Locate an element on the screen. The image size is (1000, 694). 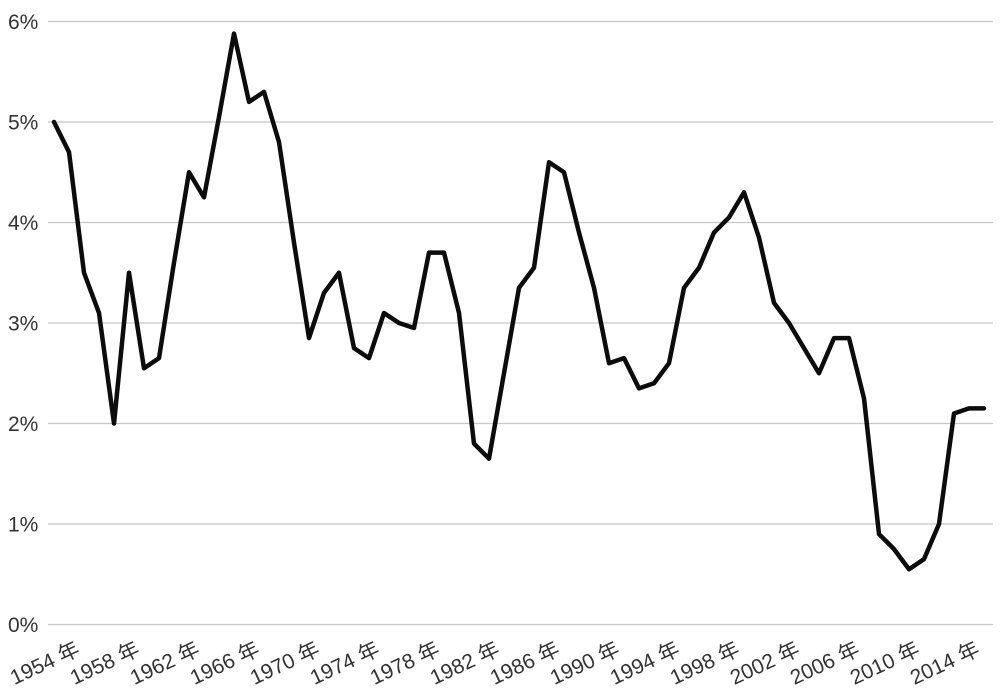
y-axis-label: 5% is located at coordinates (23, 123).